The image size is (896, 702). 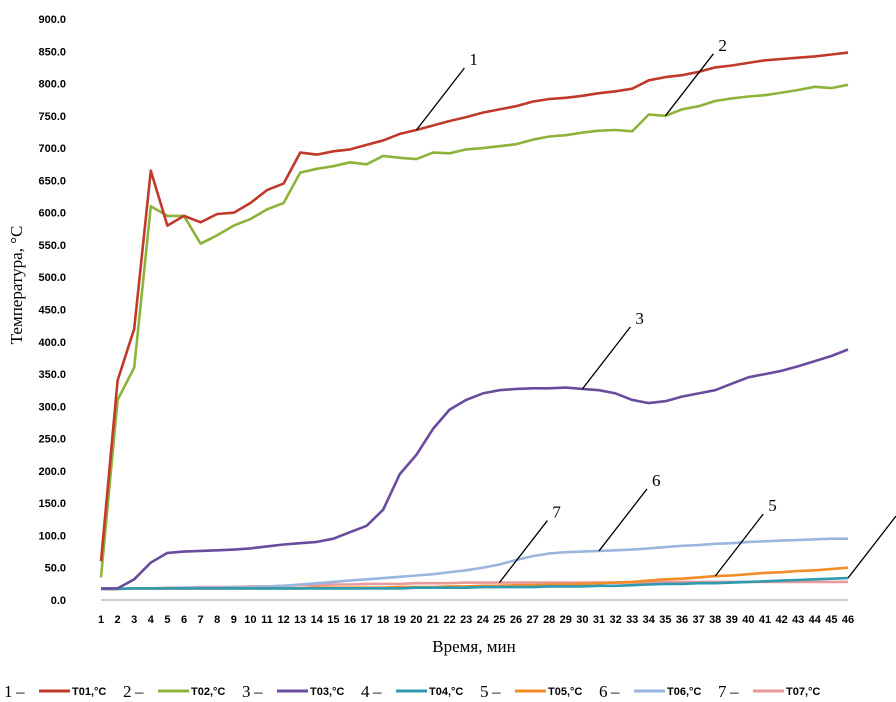 I want to click on y-tick-label: 450.0, so click(x=52, y=311).